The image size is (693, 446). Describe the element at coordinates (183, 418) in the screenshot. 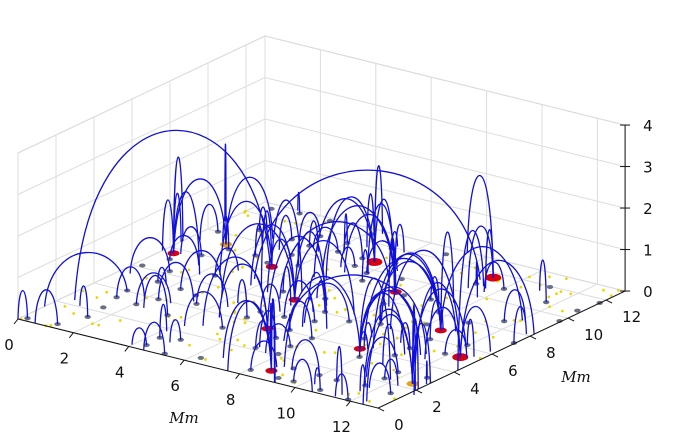

I see `x-axis-label: Mm` at that location.